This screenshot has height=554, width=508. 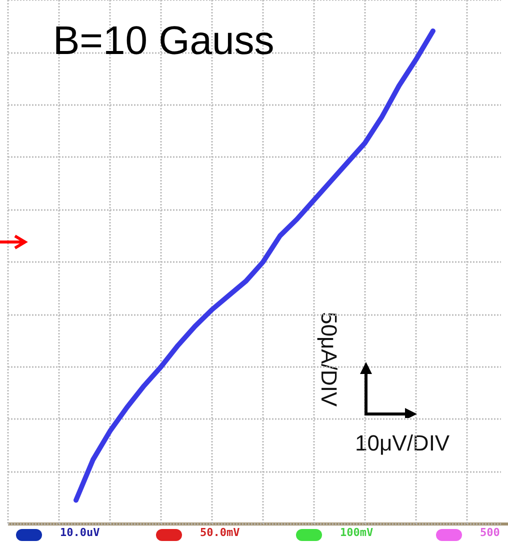 I want to click on text: 100mV, so click(x=357, y=532).